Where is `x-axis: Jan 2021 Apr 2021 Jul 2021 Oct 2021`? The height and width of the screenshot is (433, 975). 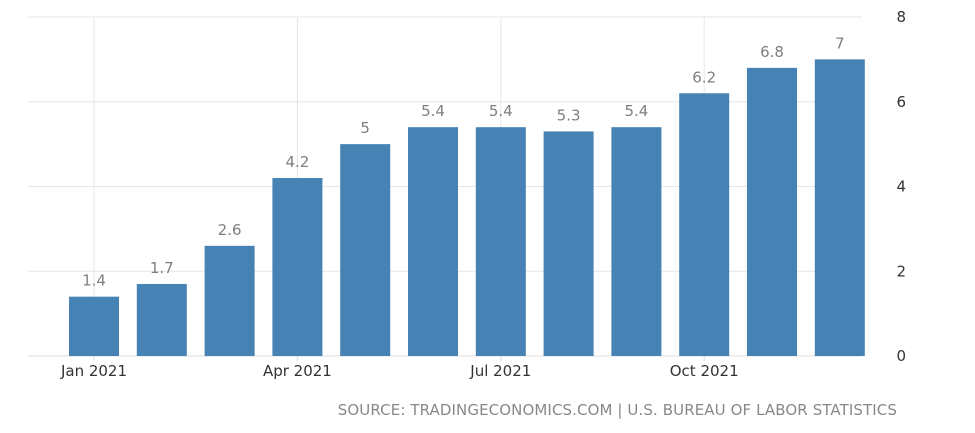
x-axis: Jan 2021 Apr 2021 Jul 2021 Oct 2021 is located at coordinates (399, 368).